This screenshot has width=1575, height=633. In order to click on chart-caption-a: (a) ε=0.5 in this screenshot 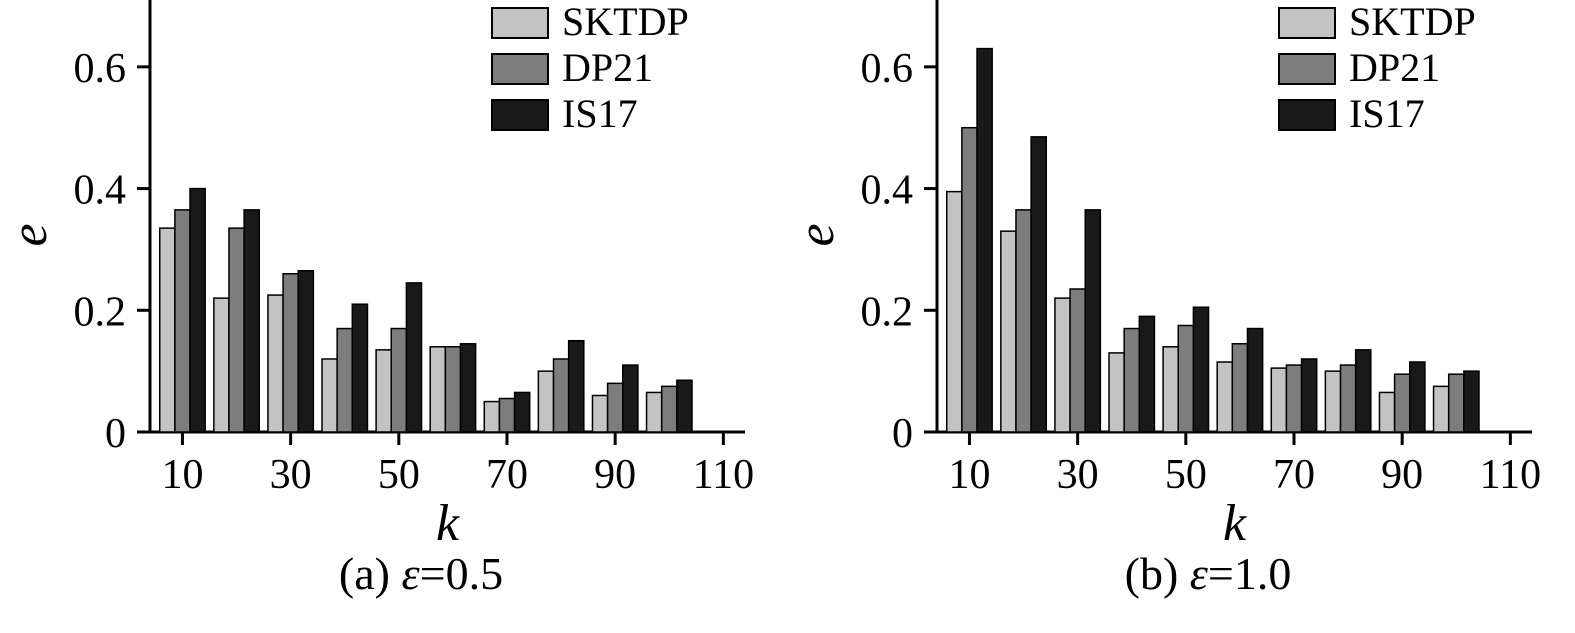, I will do `click(421, 573)`.